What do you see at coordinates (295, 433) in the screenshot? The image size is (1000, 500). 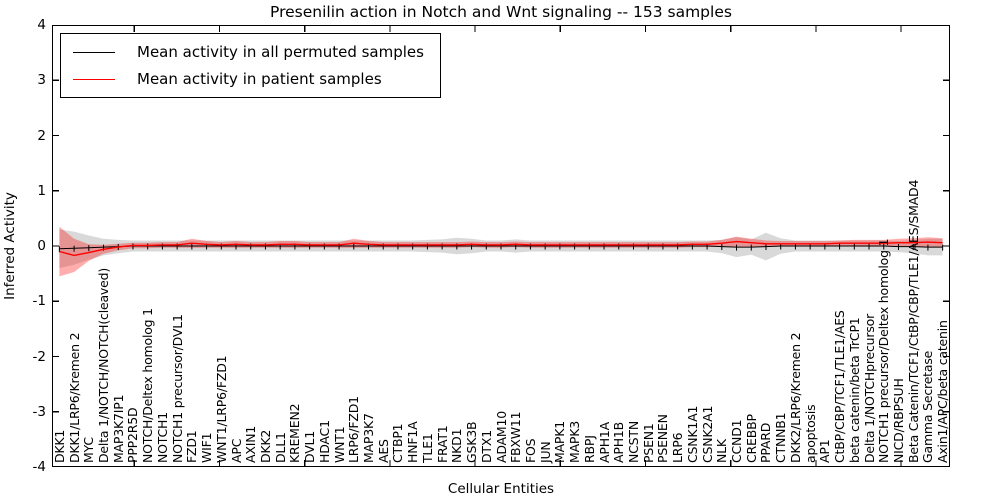 I see `x-tick-label: KREMEN2` at bounding box center [295, 433].